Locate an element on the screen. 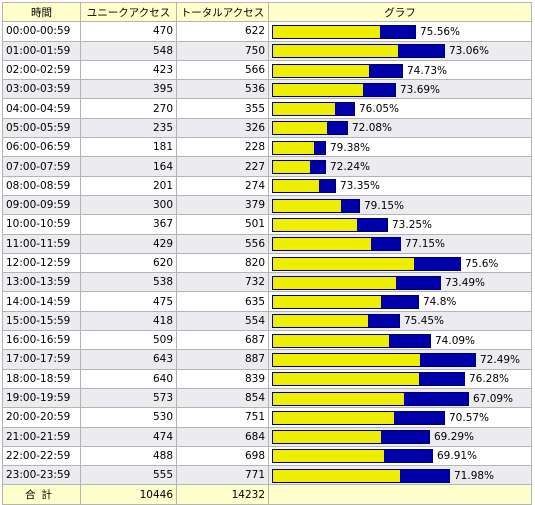 The height and width of the screenshot is (505, 535). table-row: 13:00-13:59 538 732 73.49% is located at coordinates (267, 282).